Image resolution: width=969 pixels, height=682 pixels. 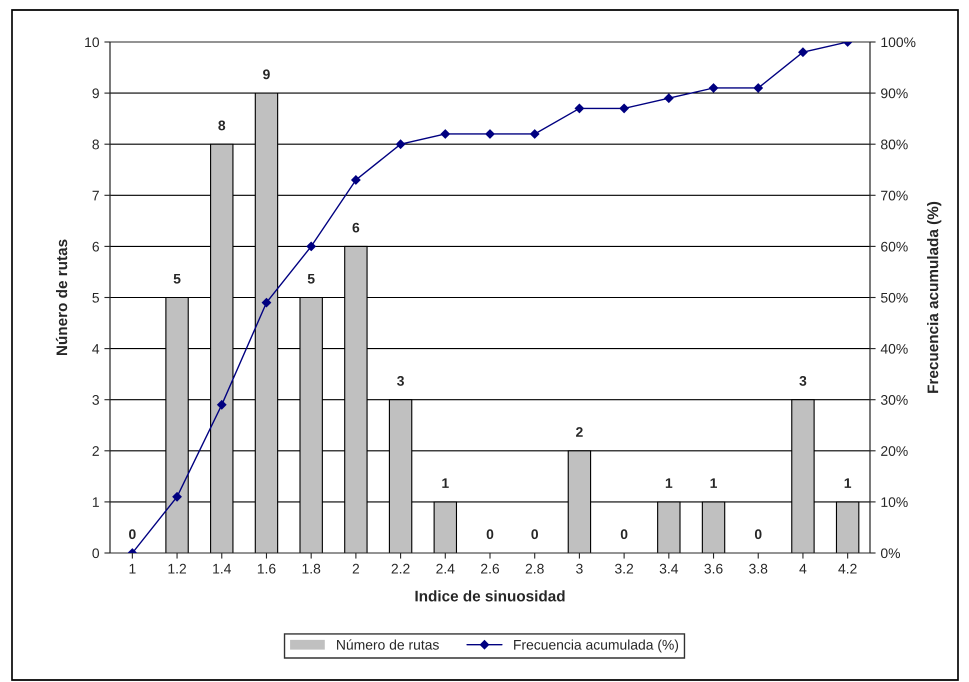 I want to click on y-tick-label: 0, so click(x=96, y=553).